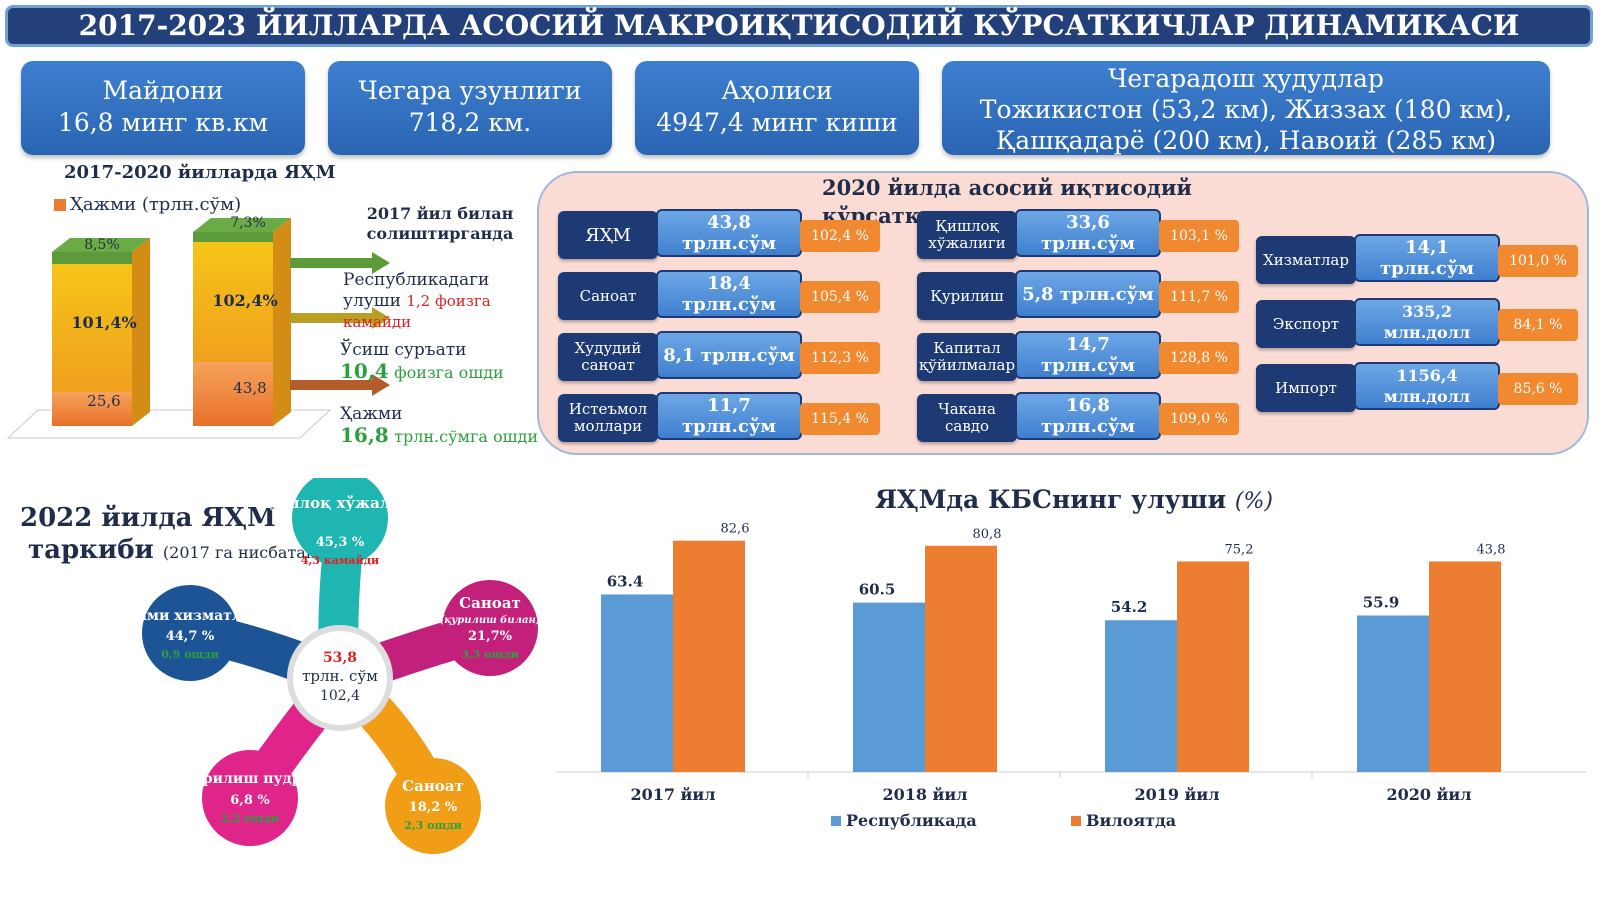  Describe the element at coordinates (608, 418) in the screenshot. I see `indicator-consumer-goods-label: Истеъмол моллари` at that location.